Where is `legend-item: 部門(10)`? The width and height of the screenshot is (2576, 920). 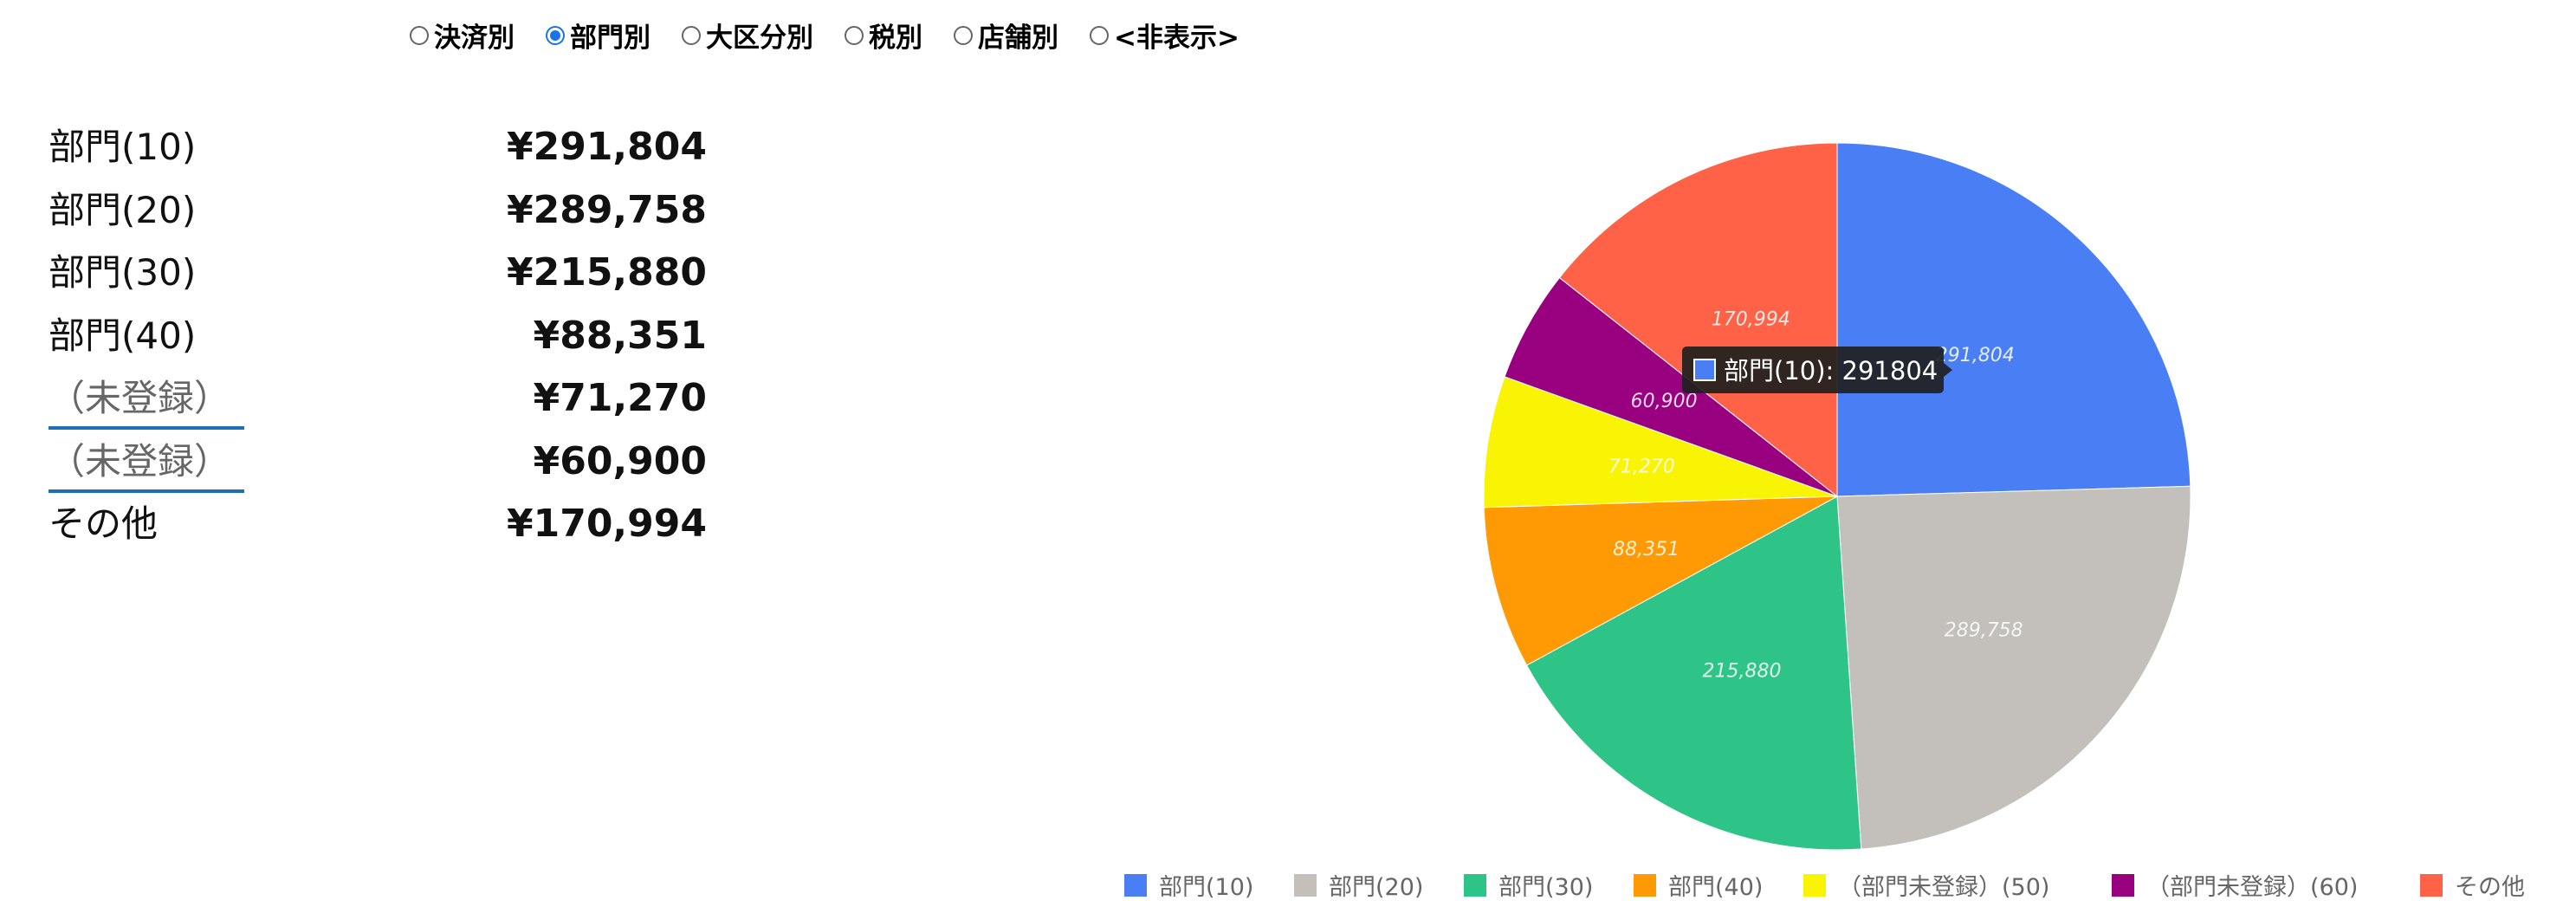
legend-item: 部門(10) is located at coordinates (1188, 888).